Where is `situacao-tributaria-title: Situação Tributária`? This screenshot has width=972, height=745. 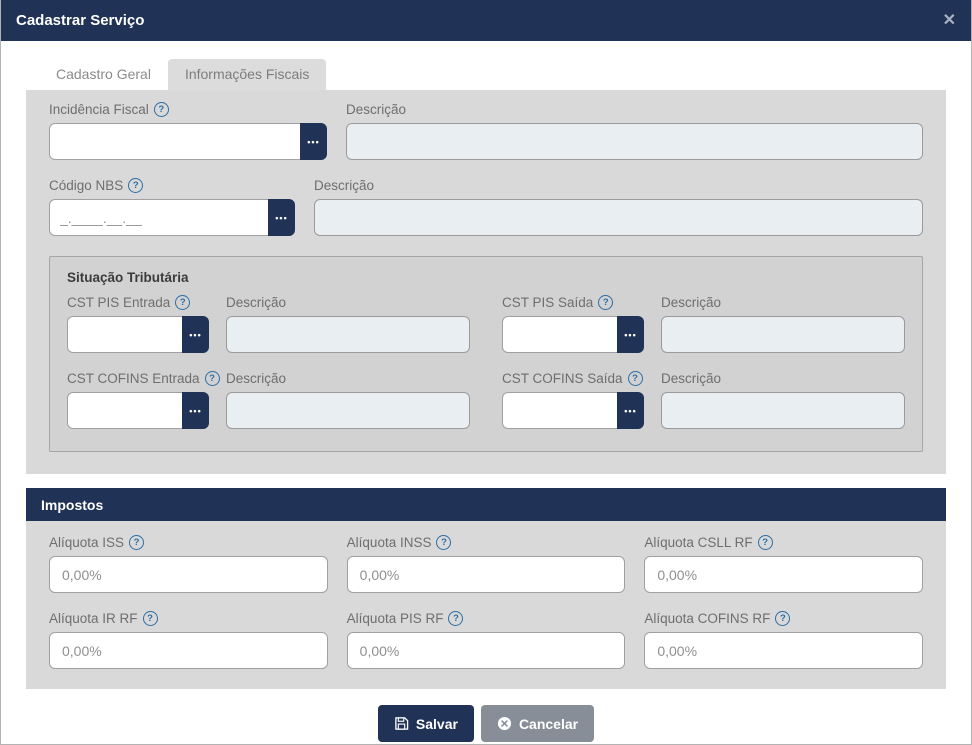
situacao-tributaria-title: Situação Tributária is located at coordinates (128, 277).